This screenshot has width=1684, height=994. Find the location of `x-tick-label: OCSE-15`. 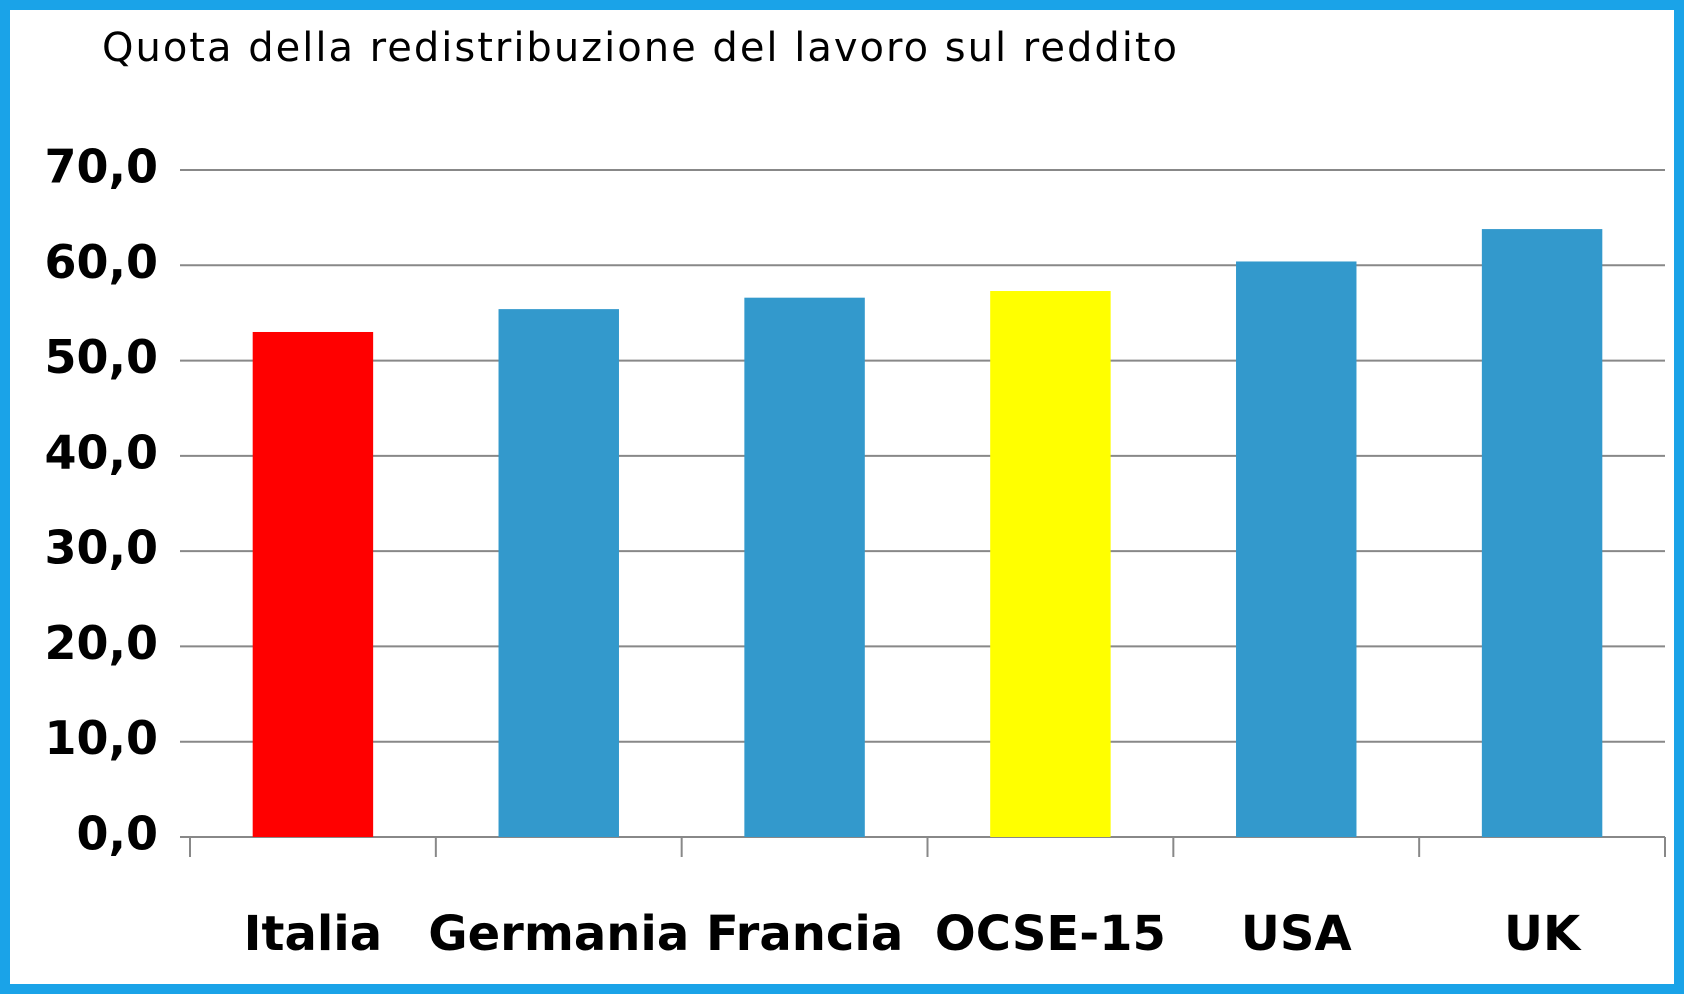

x-tick-label: OCSE-15 is located at coordinates (1050, 934).